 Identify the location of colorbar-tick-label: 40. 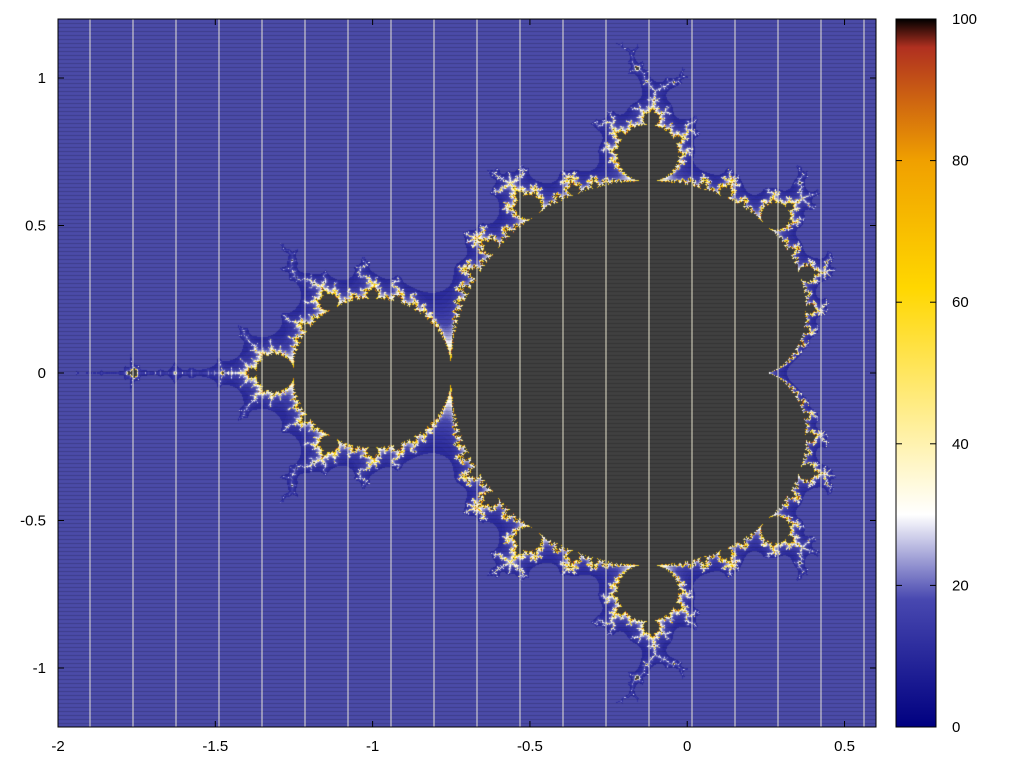
(960, 444).